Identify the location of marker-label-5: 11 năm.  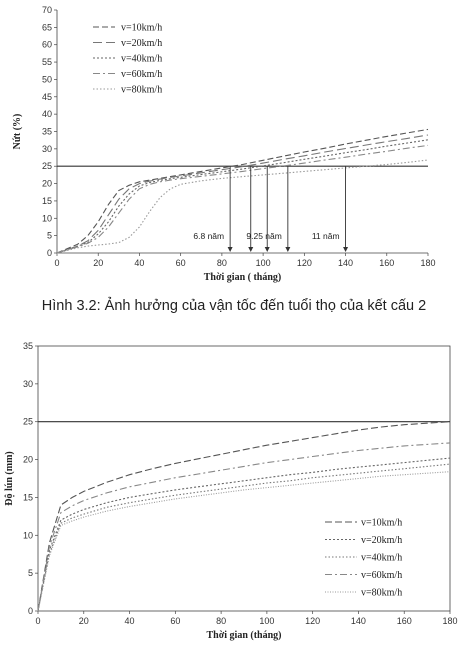
(326, 236).